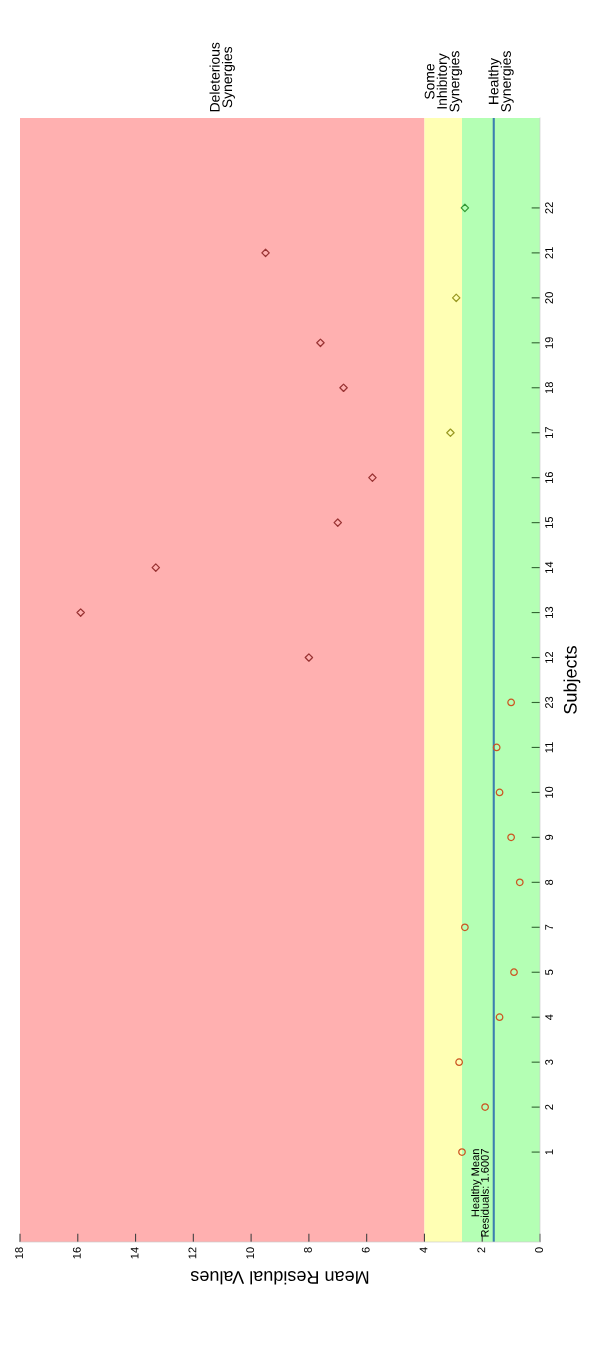 The width and height of the screenshot is (592, 1346). Describe the element at coordinates (549, 792) in the screenshot. I see `y-tick-label: 10` at that location.